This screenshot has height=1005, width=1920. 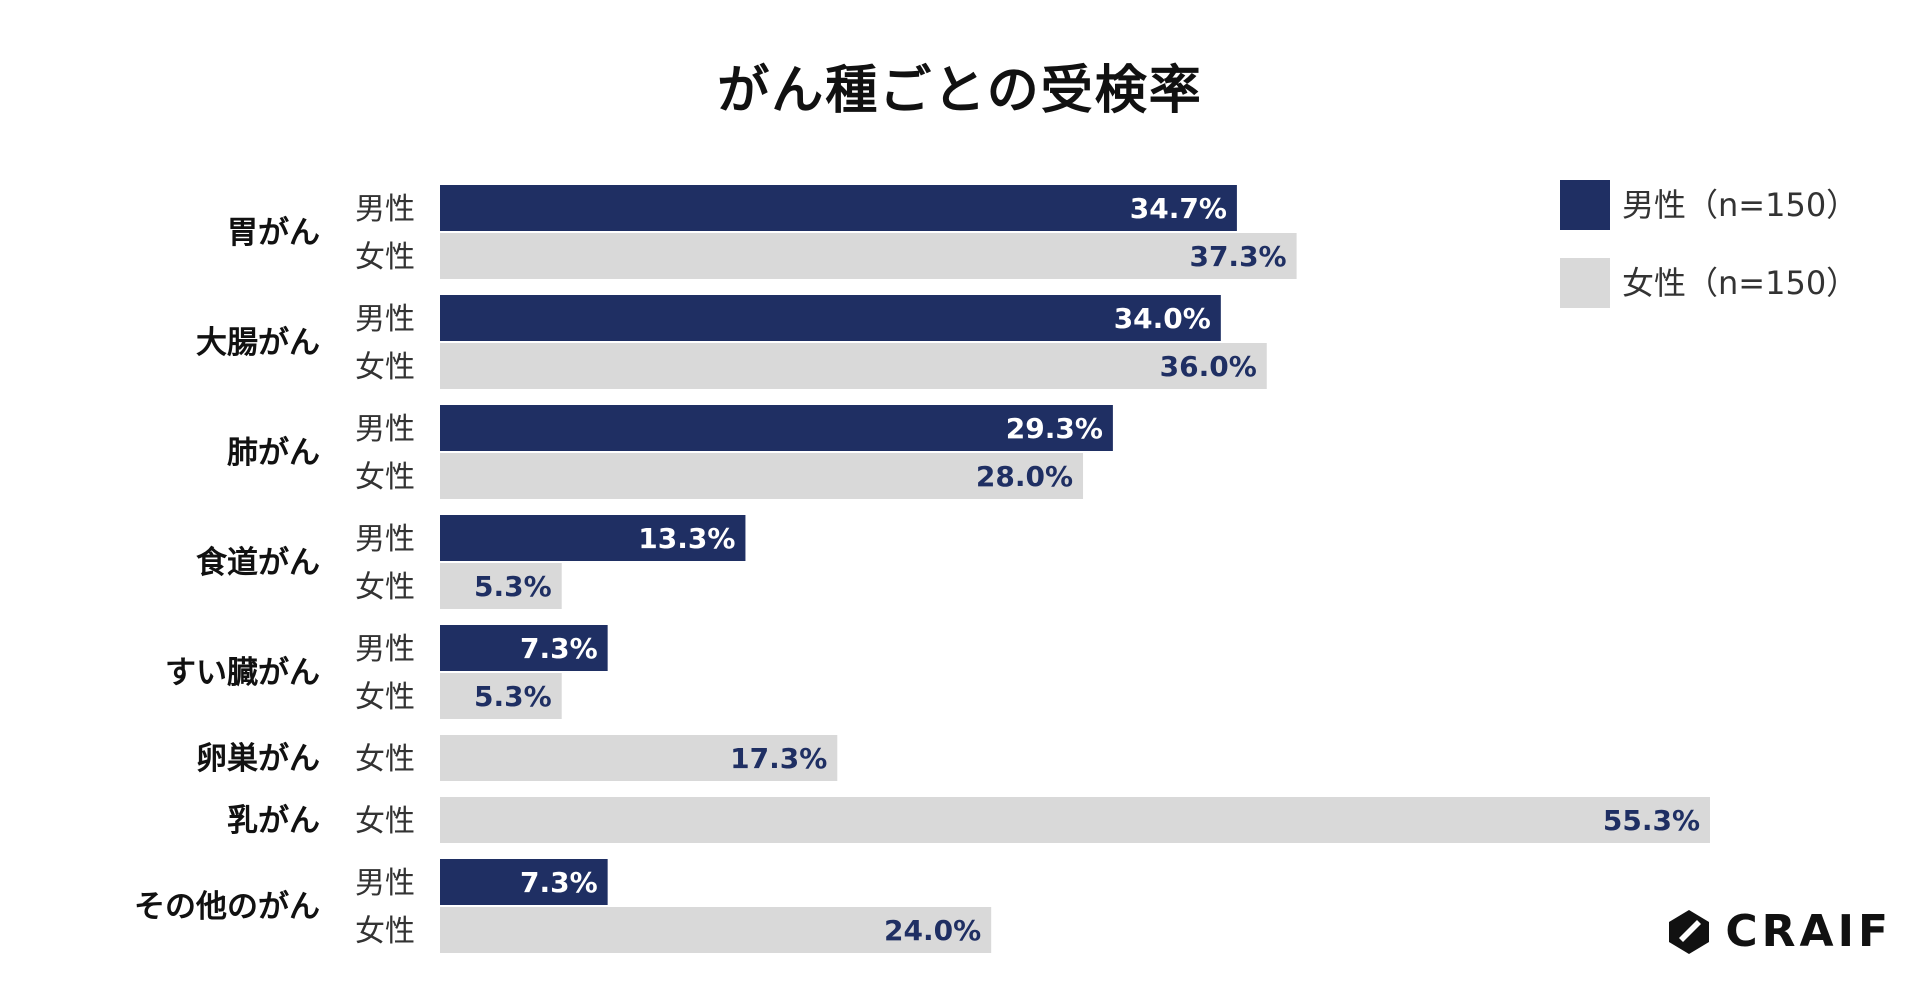 I want to click on logo-text: CRAIF, so click(x=1808, y=931).